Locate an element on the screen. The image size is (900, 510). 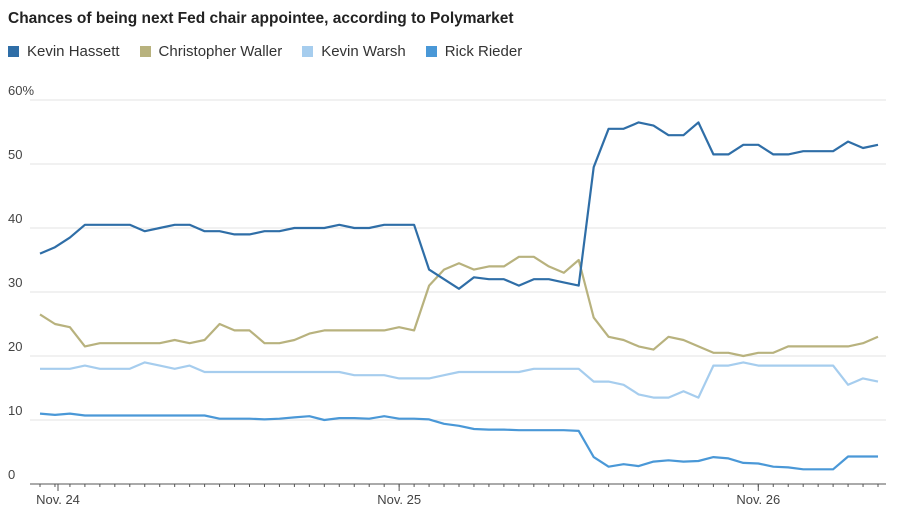
x-tick-label: Nov. 25 is located at coordinates (399, 499).